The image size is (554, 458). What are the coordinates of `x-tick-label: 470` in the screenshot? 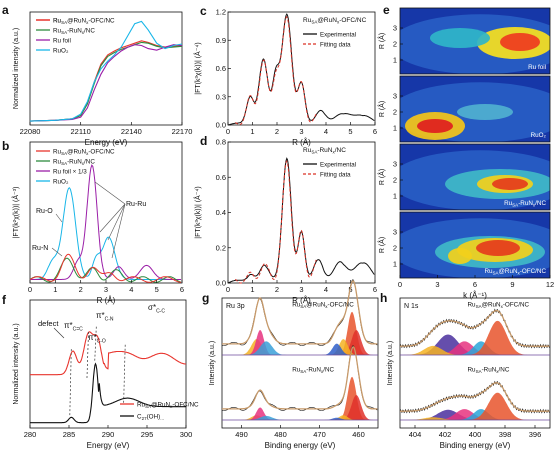 It's located at (319, 434).